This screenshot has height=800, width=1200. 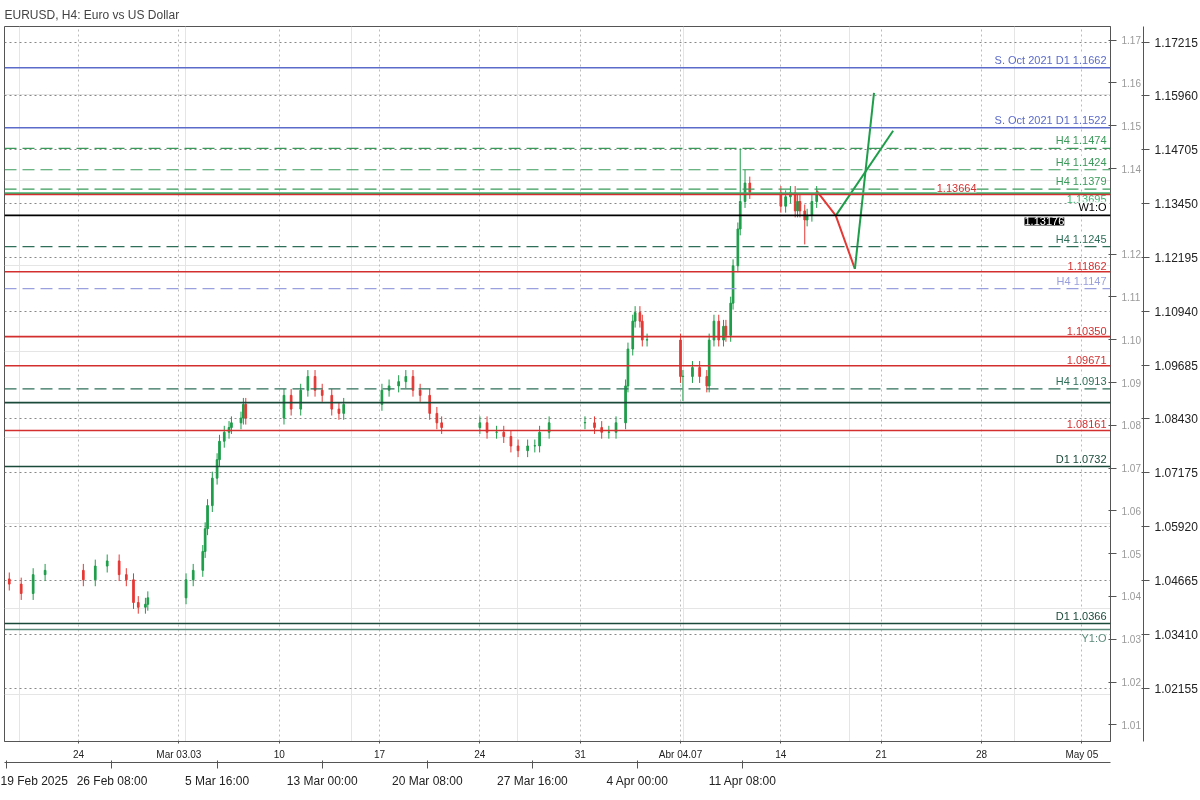 I want to click on ref-line-label: D1 1.0732, so click(x=1081, y=458).